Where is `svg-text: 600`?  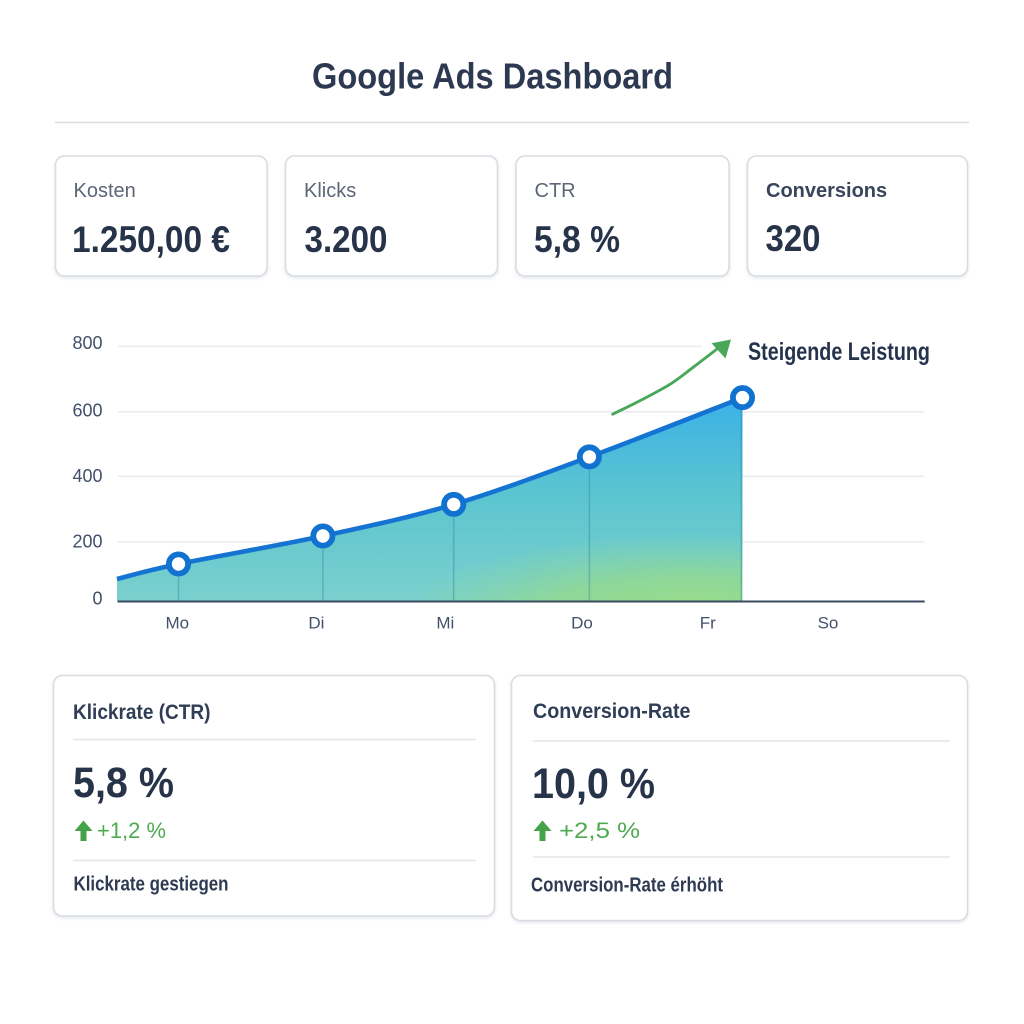
svg-text: 600 is located at coordinates (87, 411).